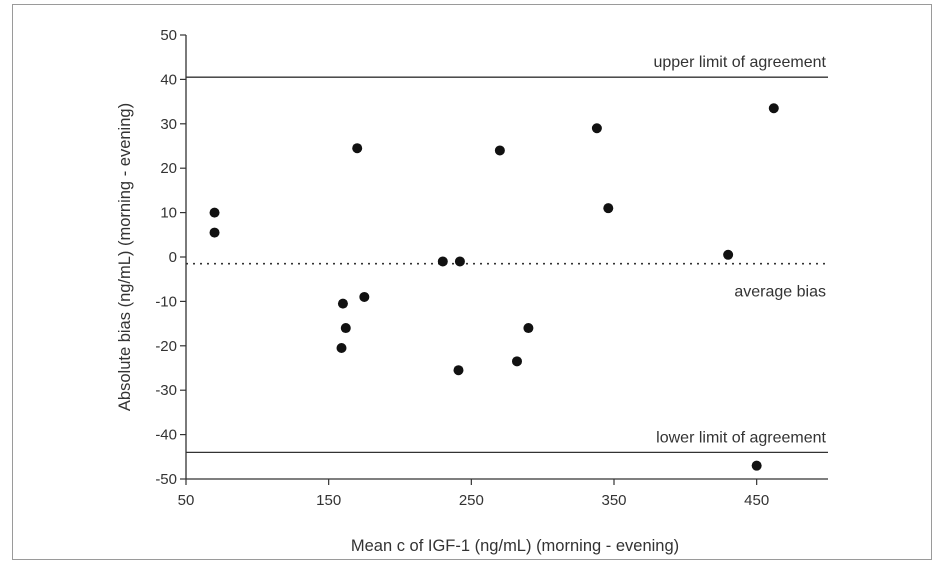  Describe the element at coordinates (168, 168) in the screenshot. I see `y-tick-label: 20` at that location.